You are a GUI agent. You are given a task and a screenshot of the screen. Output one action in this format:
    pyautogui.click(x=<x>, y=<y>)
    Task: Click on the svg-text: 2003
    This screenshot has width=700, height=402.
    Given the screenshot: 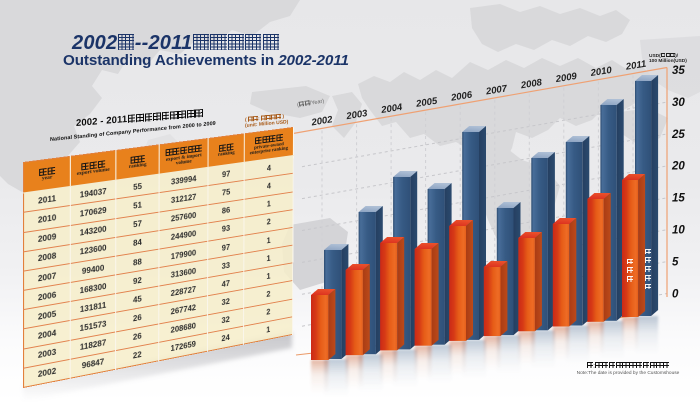 What is the action you would take?
    pyautogui.click(x=357, y=115)
    